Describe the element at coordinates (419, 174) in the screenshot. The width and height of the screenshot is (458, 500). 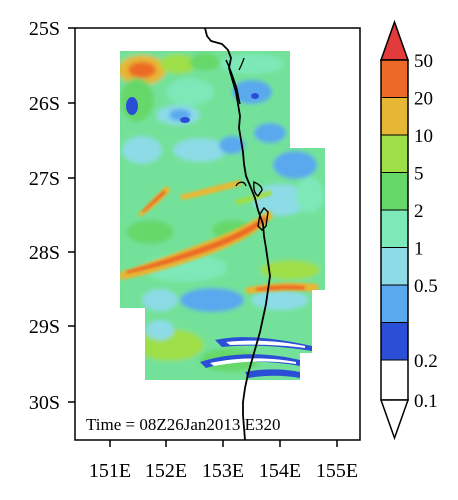
I see `colorbar-label: 5` at that location.